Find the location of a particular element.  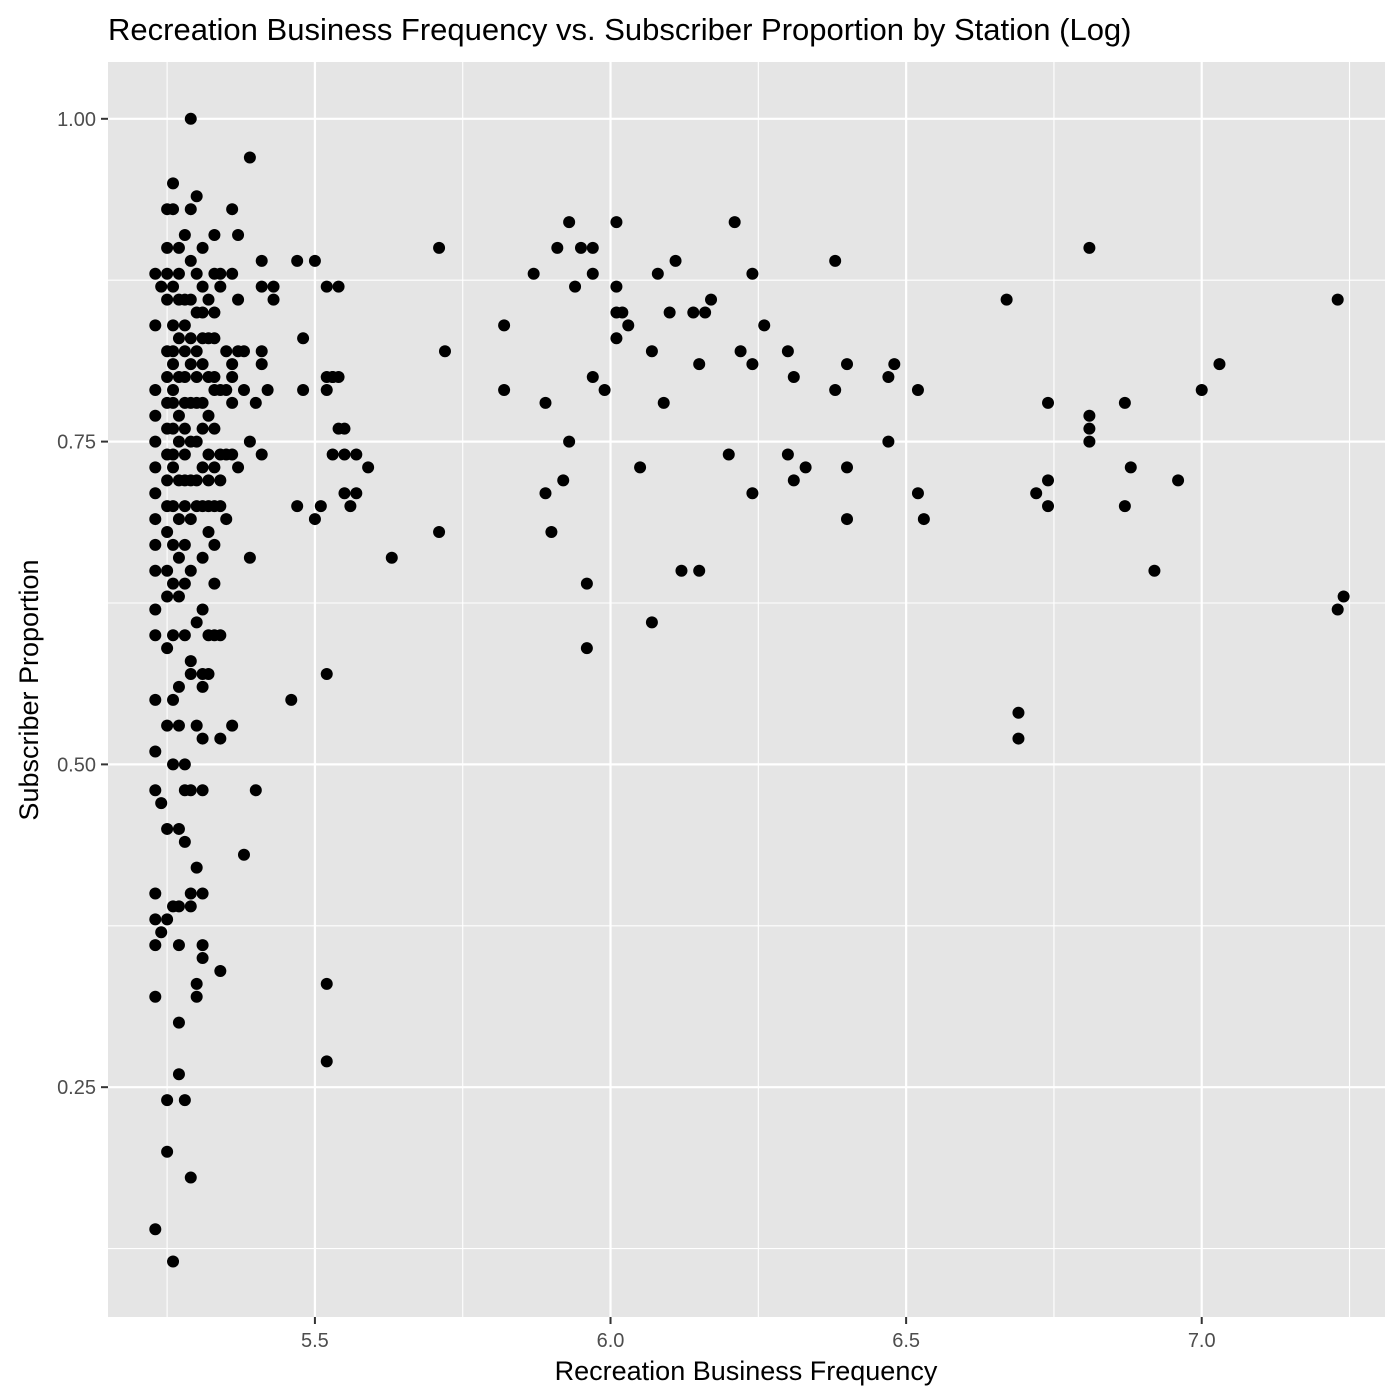

y-tick-label: 0.25 is located at coordinates (76, 1088).